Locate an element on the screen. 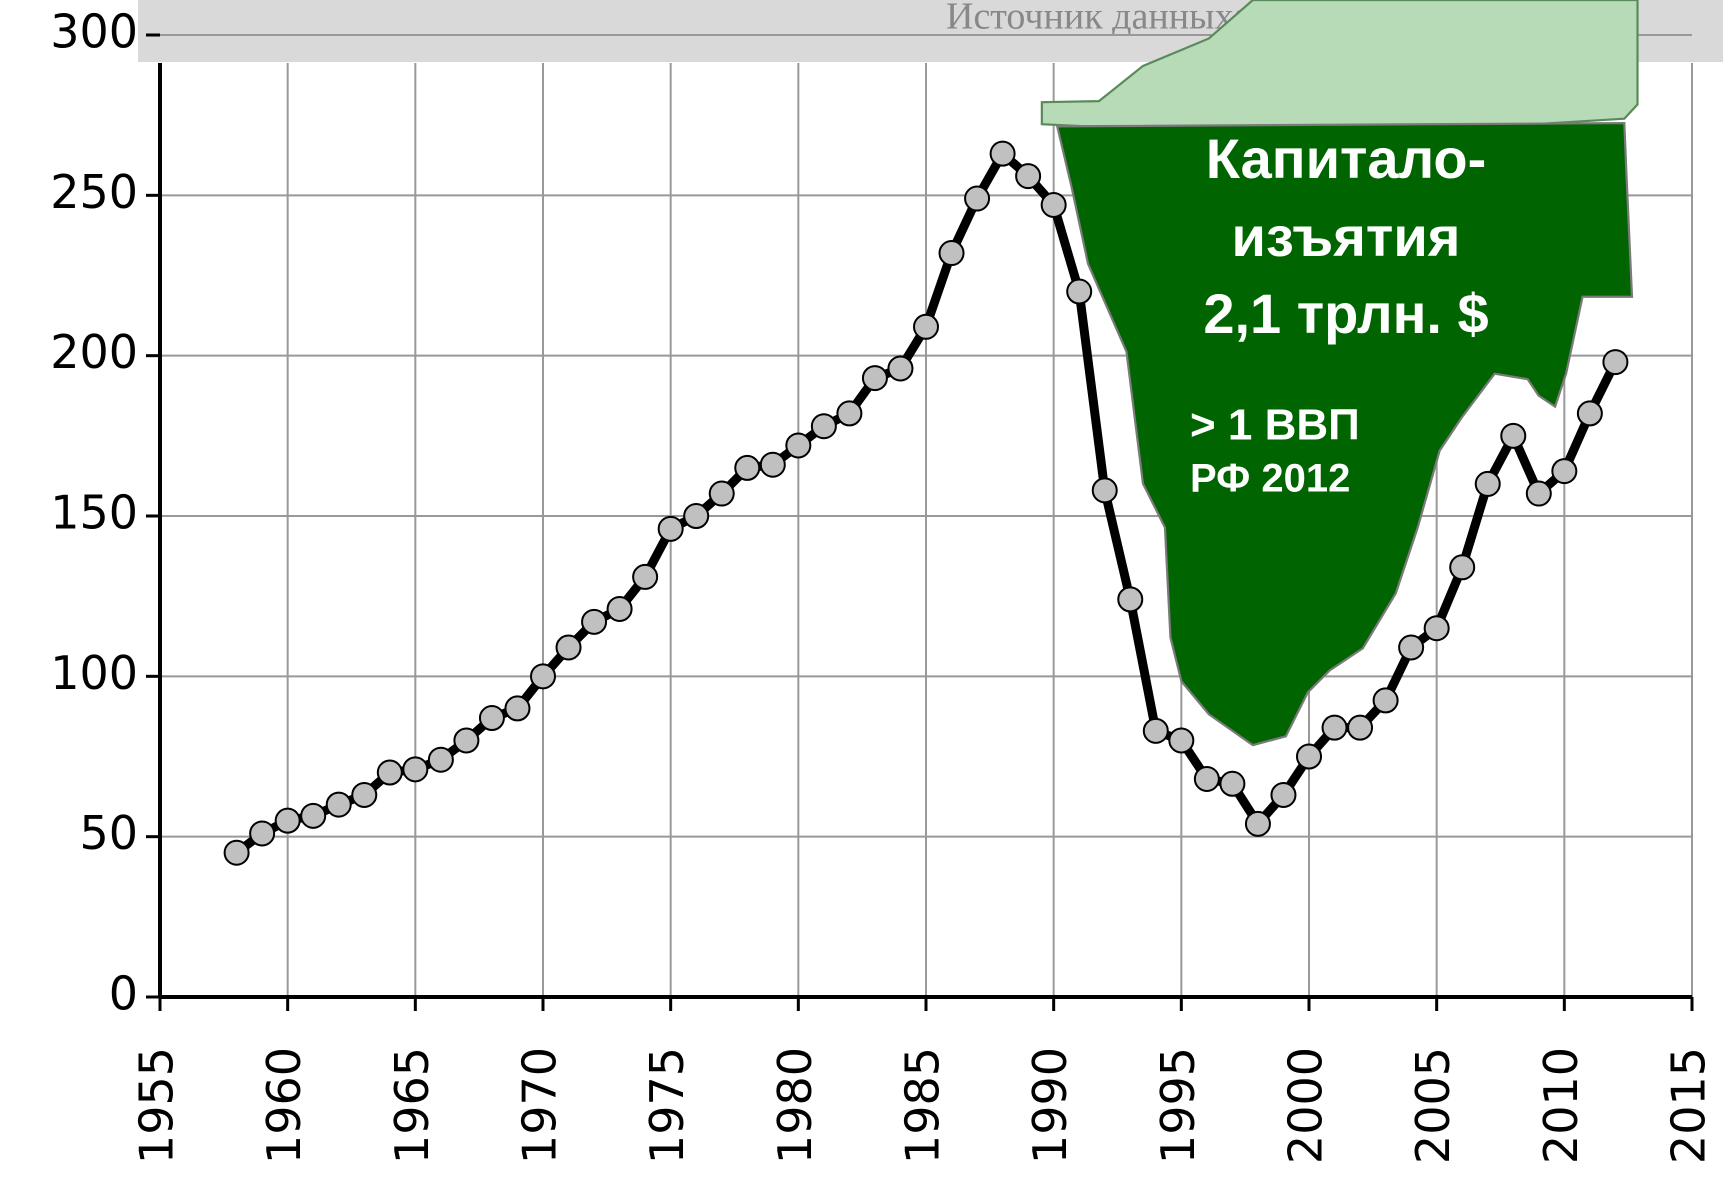  x-tick-label: 1985 is located at coordinates (923, 1105).